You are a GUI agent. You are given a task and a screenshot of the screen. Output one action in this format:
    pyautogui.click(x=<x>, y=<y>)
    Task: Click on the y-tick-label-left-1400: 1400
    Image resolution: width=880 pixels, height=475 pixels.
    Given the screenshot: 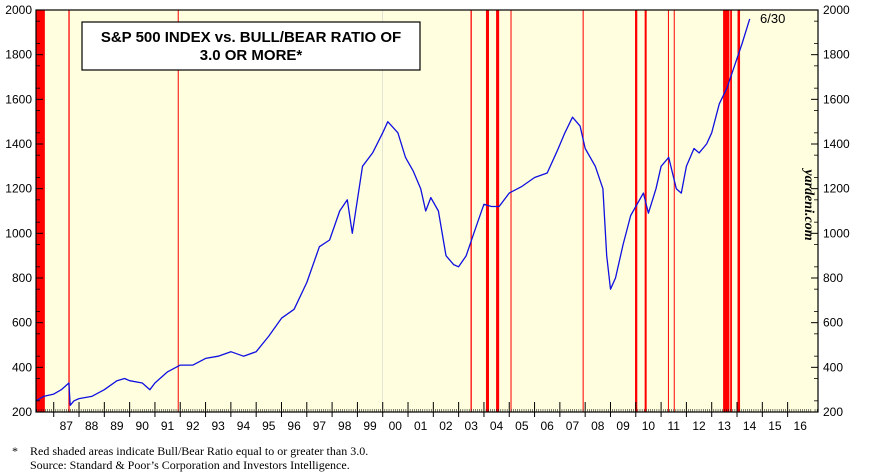 What is the action you would take?
    pyautogui.click(x=18, y=144)
    